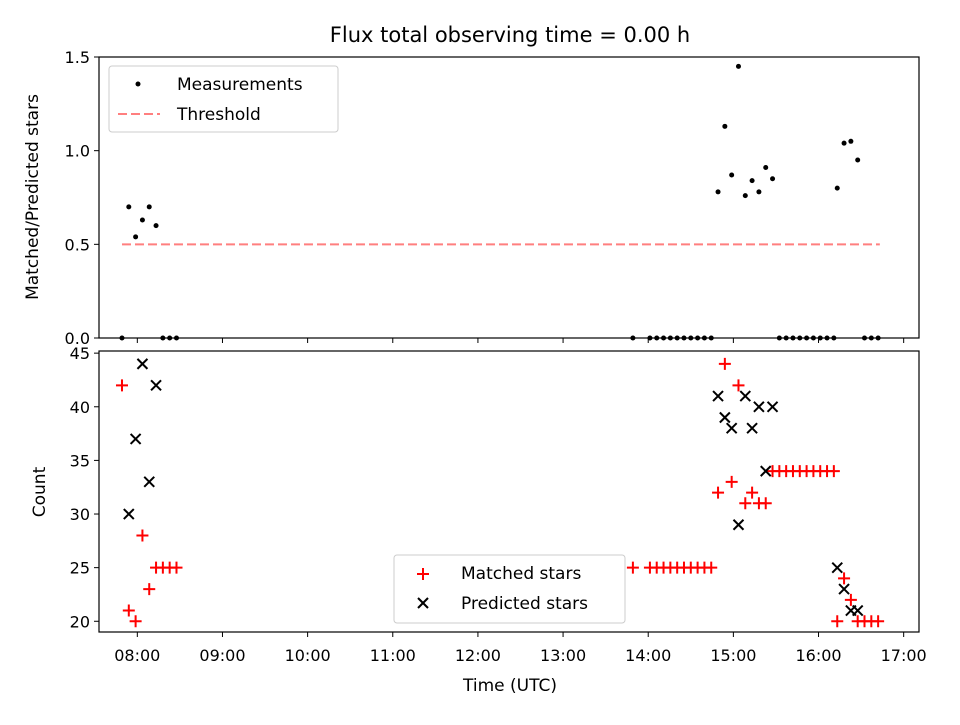  What do you see at coordinates (222, 655) in the screenshot?
I see `x-tick-label: 09:00` at bounding box center [222, 655].